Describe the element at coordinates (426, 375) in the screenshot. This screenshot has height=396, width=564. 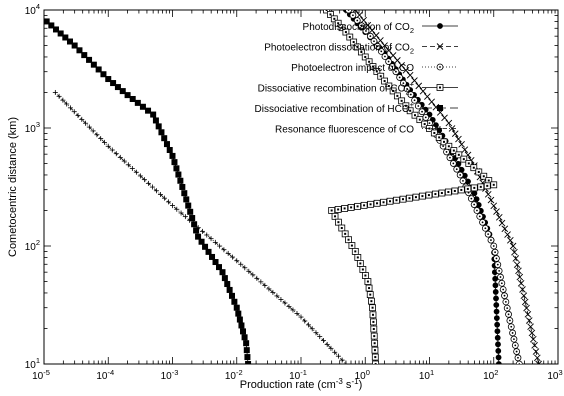
I see `x-tick-label: 10¹` at that location.